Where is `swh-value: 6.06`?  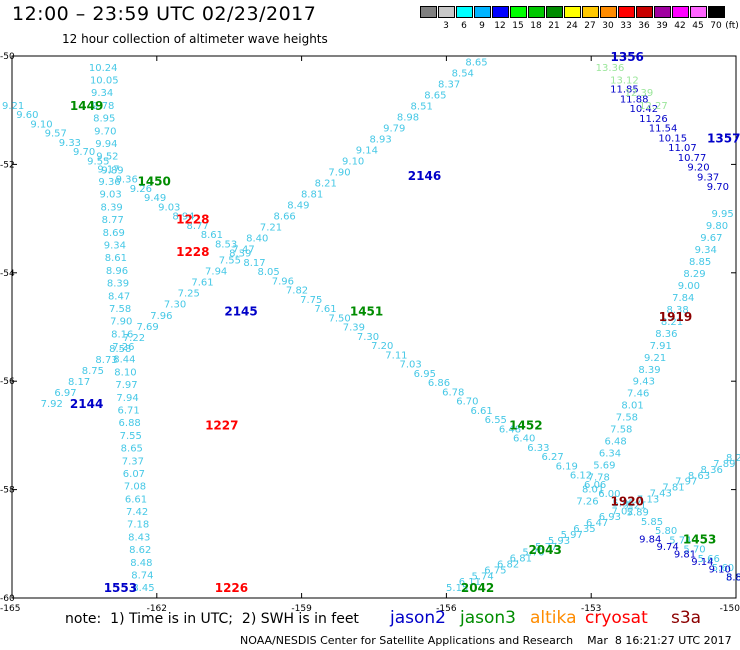
swh-value: 6.06 is located at coordinates (595, 485).